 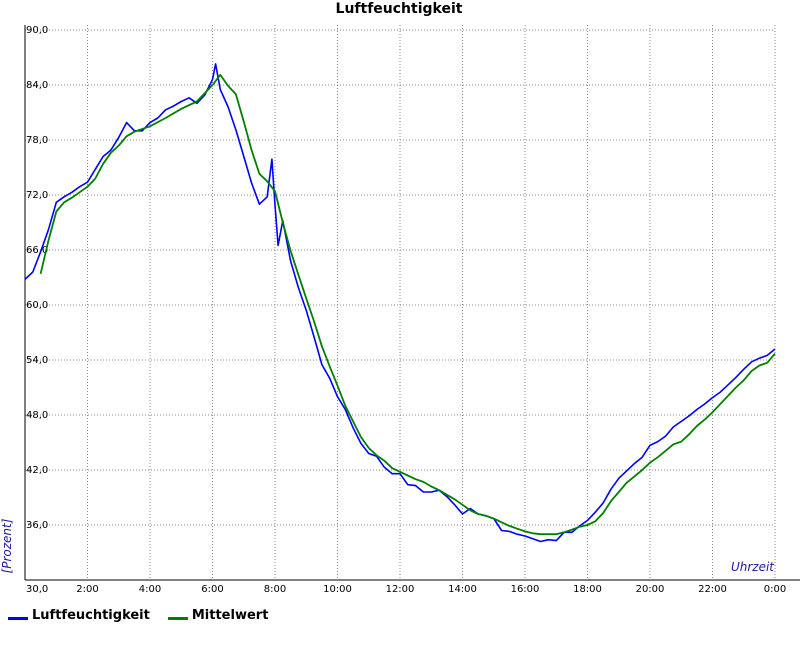 What do you see at coordinates (399, 9) in the screenshot?
I see `chart-title: Luftfeuchtigkeit` at bounding box center [399, 9].